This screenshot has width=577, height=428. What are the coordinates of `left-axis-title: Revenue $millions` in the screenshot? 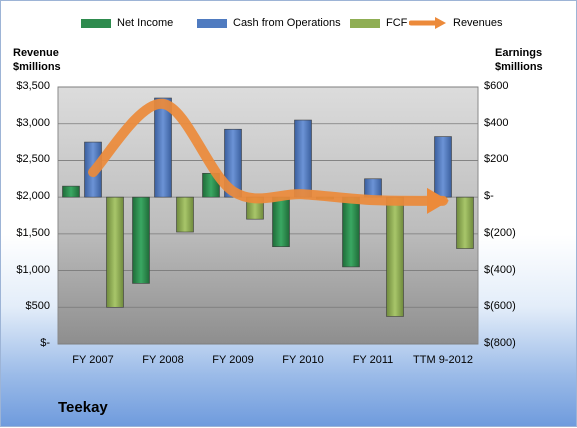 It's located at (37, 60).